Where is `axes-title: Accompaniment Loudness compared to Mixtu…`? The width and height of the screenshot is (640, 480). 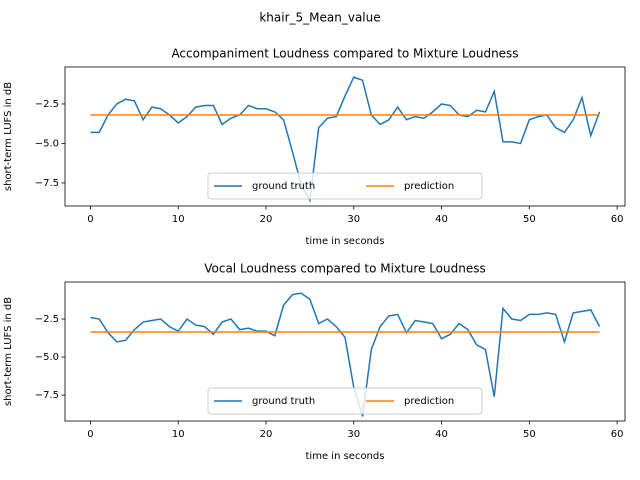 axes-title: Accompaniment Loudness compared to Mixtu… is located at coordinates (344, 54).